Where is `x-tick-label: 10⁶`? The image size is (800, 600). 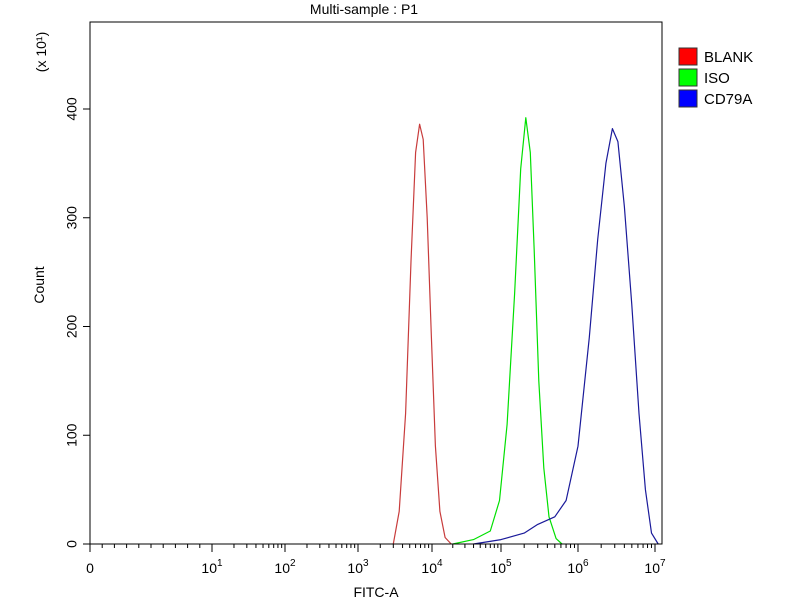
x-tick-label: 10⁶ is located at coordinates (578, 567).